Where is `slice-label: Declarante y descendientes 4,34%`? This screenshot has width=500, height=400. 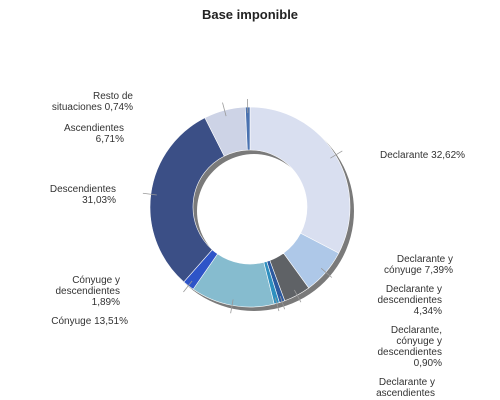
slice-label: Declarante y descendientes 4,34% is located at coordinates (410, 300).